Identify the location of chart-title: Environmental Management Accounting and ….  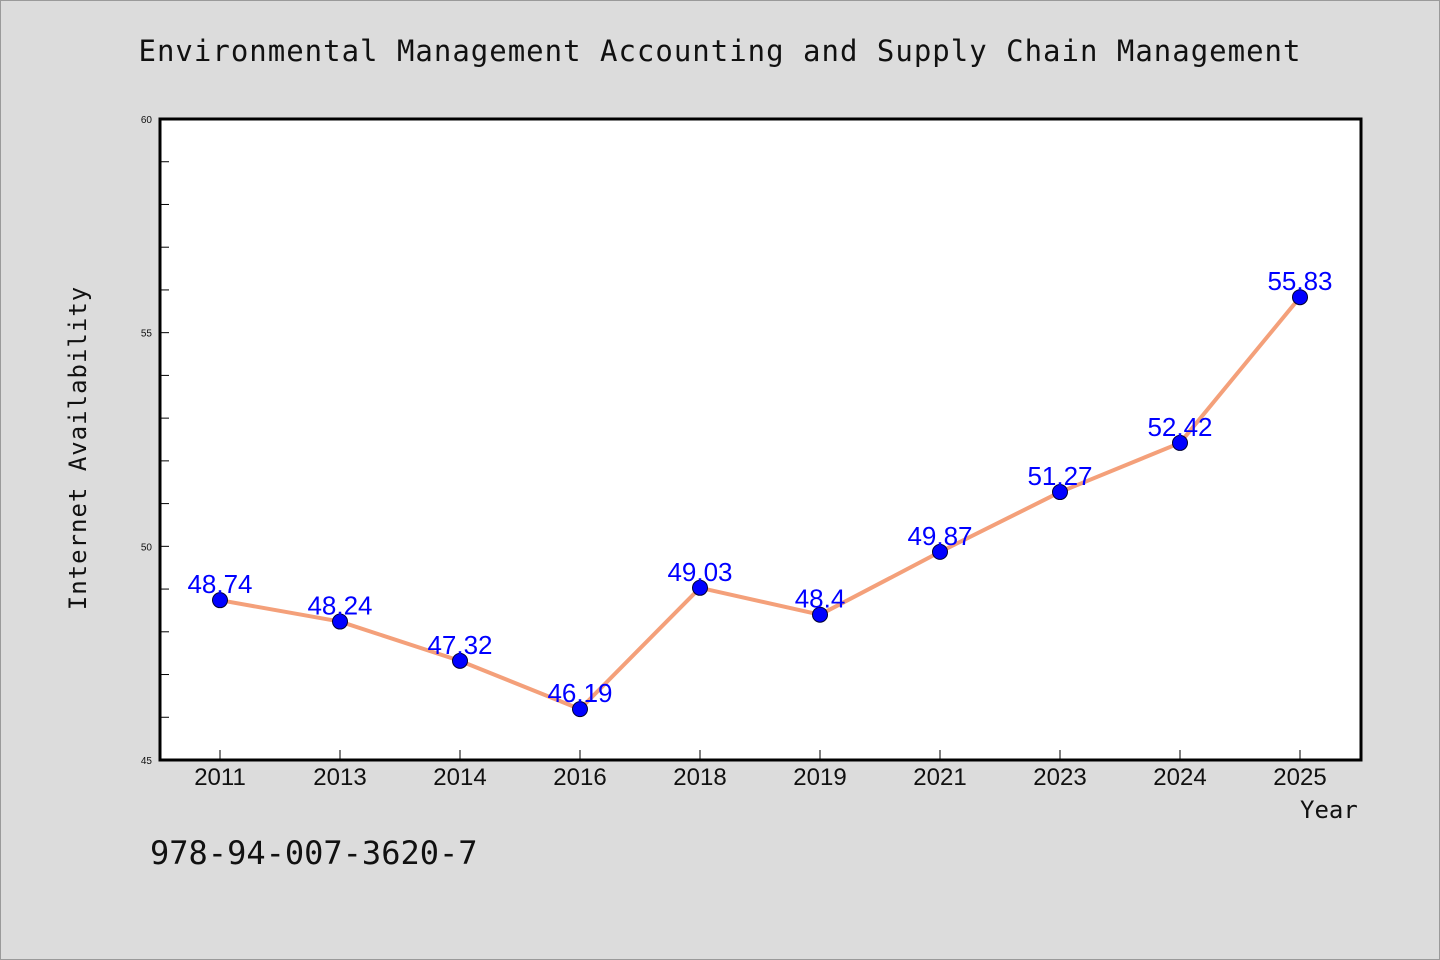
(720, 51).